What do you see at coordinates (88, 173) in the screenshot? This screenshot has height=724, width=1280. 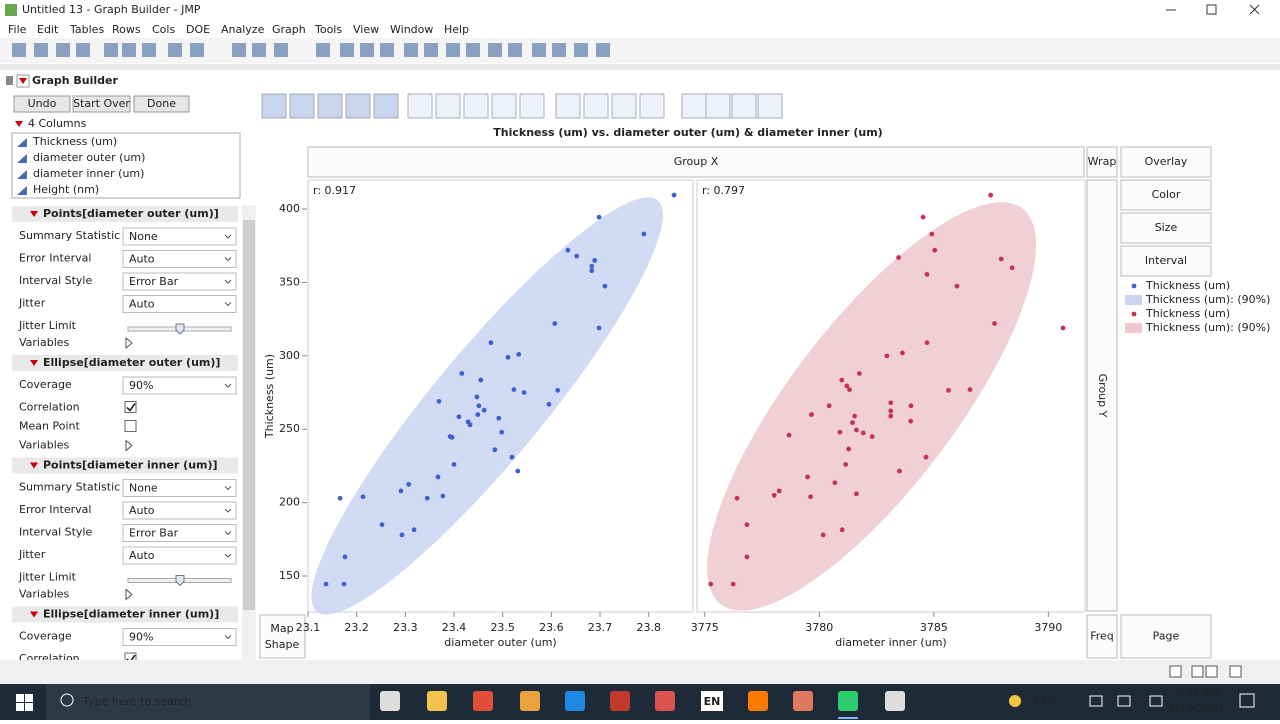 I see `column-item: diameter inner (um)` at bounding box center [88, 173].